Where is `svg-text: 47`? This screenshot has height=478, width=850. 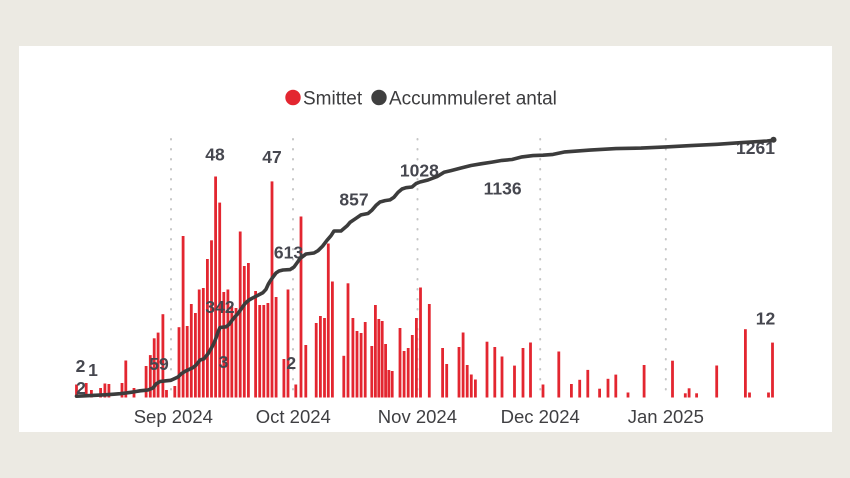 svg-text: 47 is located at coordinates (271, 157).